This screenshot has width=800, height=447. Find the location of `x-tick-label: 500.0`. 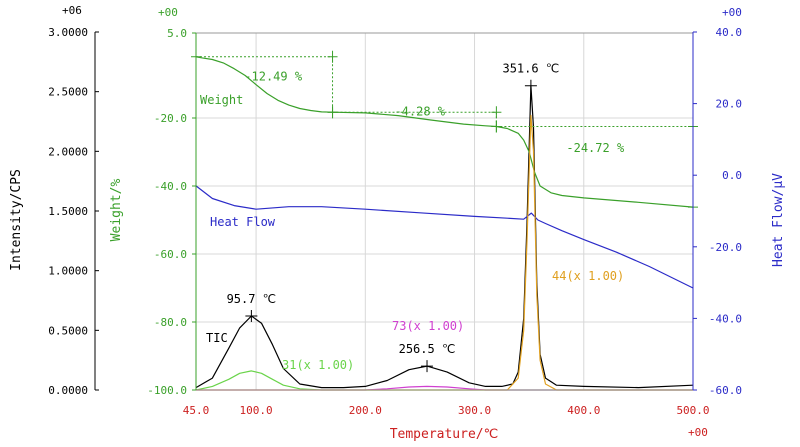

x-tick-label: 500.0 is located at coordinates (692, 410).